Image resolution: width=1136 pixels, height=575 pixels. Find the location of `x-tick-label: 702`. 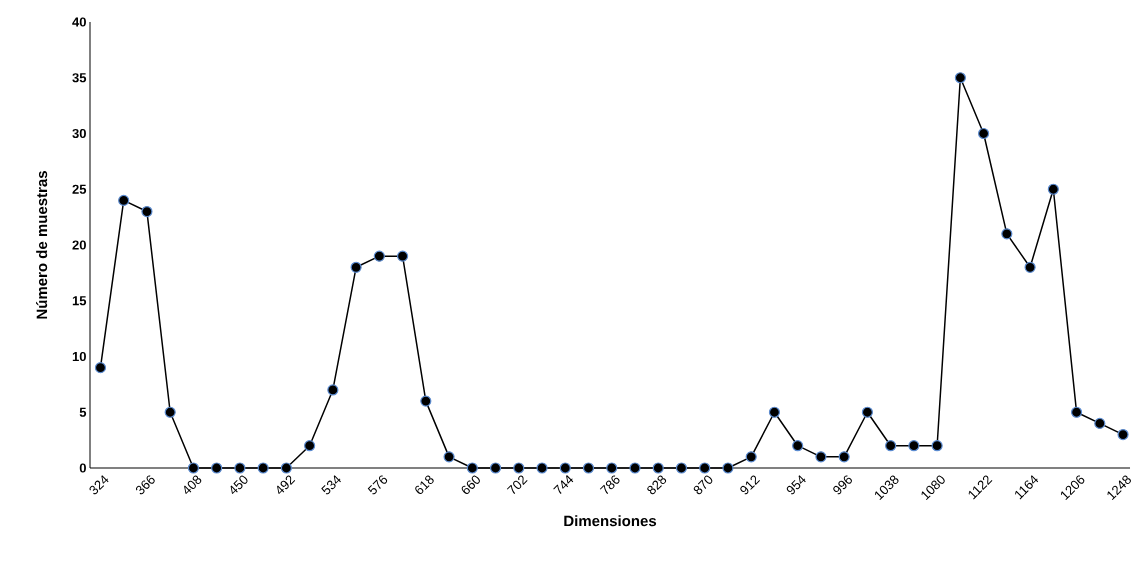

x-tick-label: 702 is located at coordinates (517, 485).